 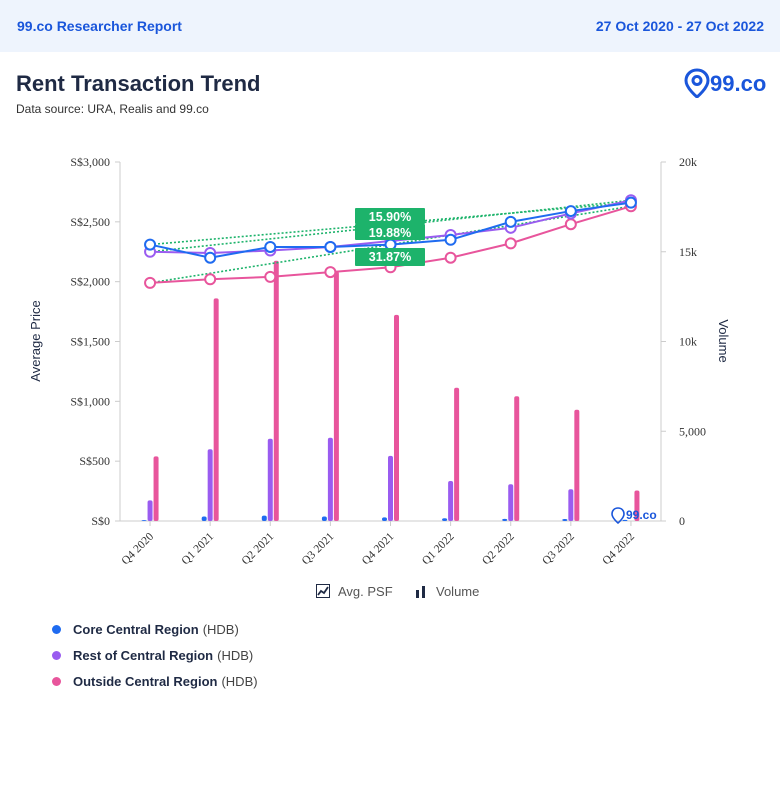 I want to click on y-tick-label: S$3,000, so click(x=90, y=162).